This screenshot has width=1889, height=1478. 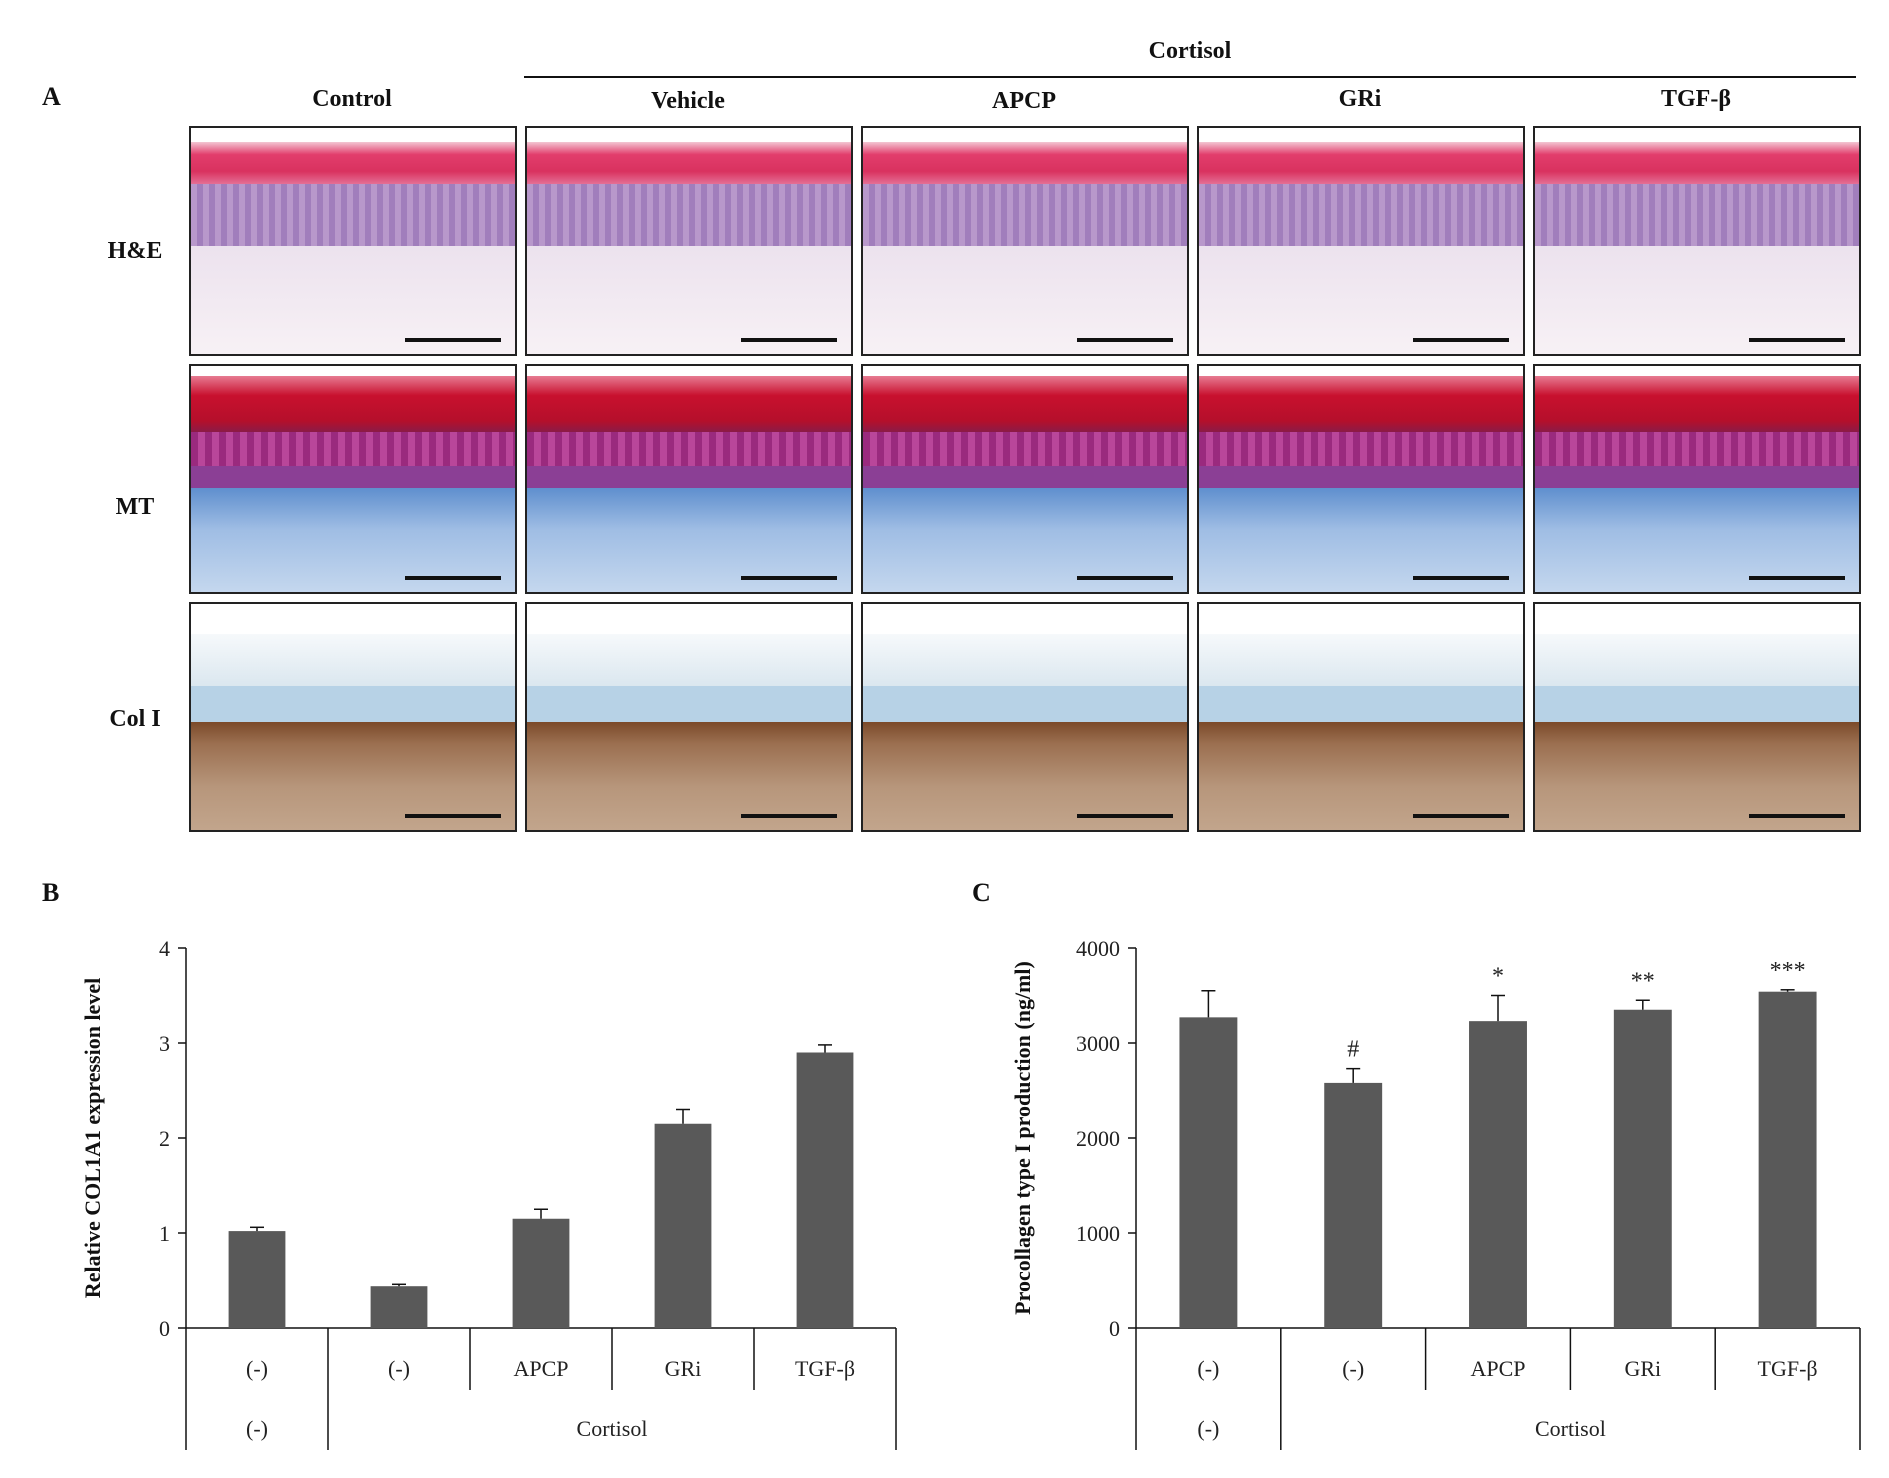 I want to click on y-tick-label: 2, so click(x=164, y=1138).